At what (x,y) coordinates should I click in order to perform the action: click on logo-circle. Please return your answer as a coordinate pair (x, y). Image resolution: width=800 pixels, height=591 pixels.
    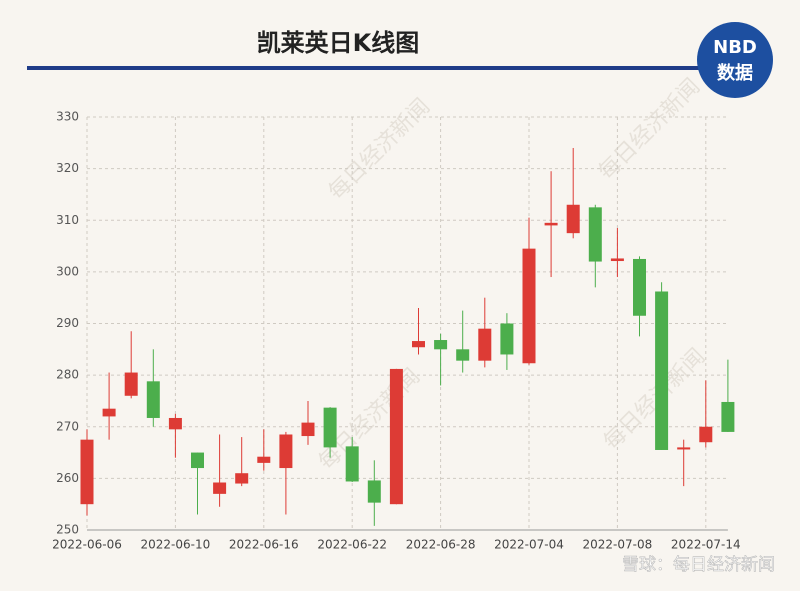
    Looking at the image, I should click on (735, 60).